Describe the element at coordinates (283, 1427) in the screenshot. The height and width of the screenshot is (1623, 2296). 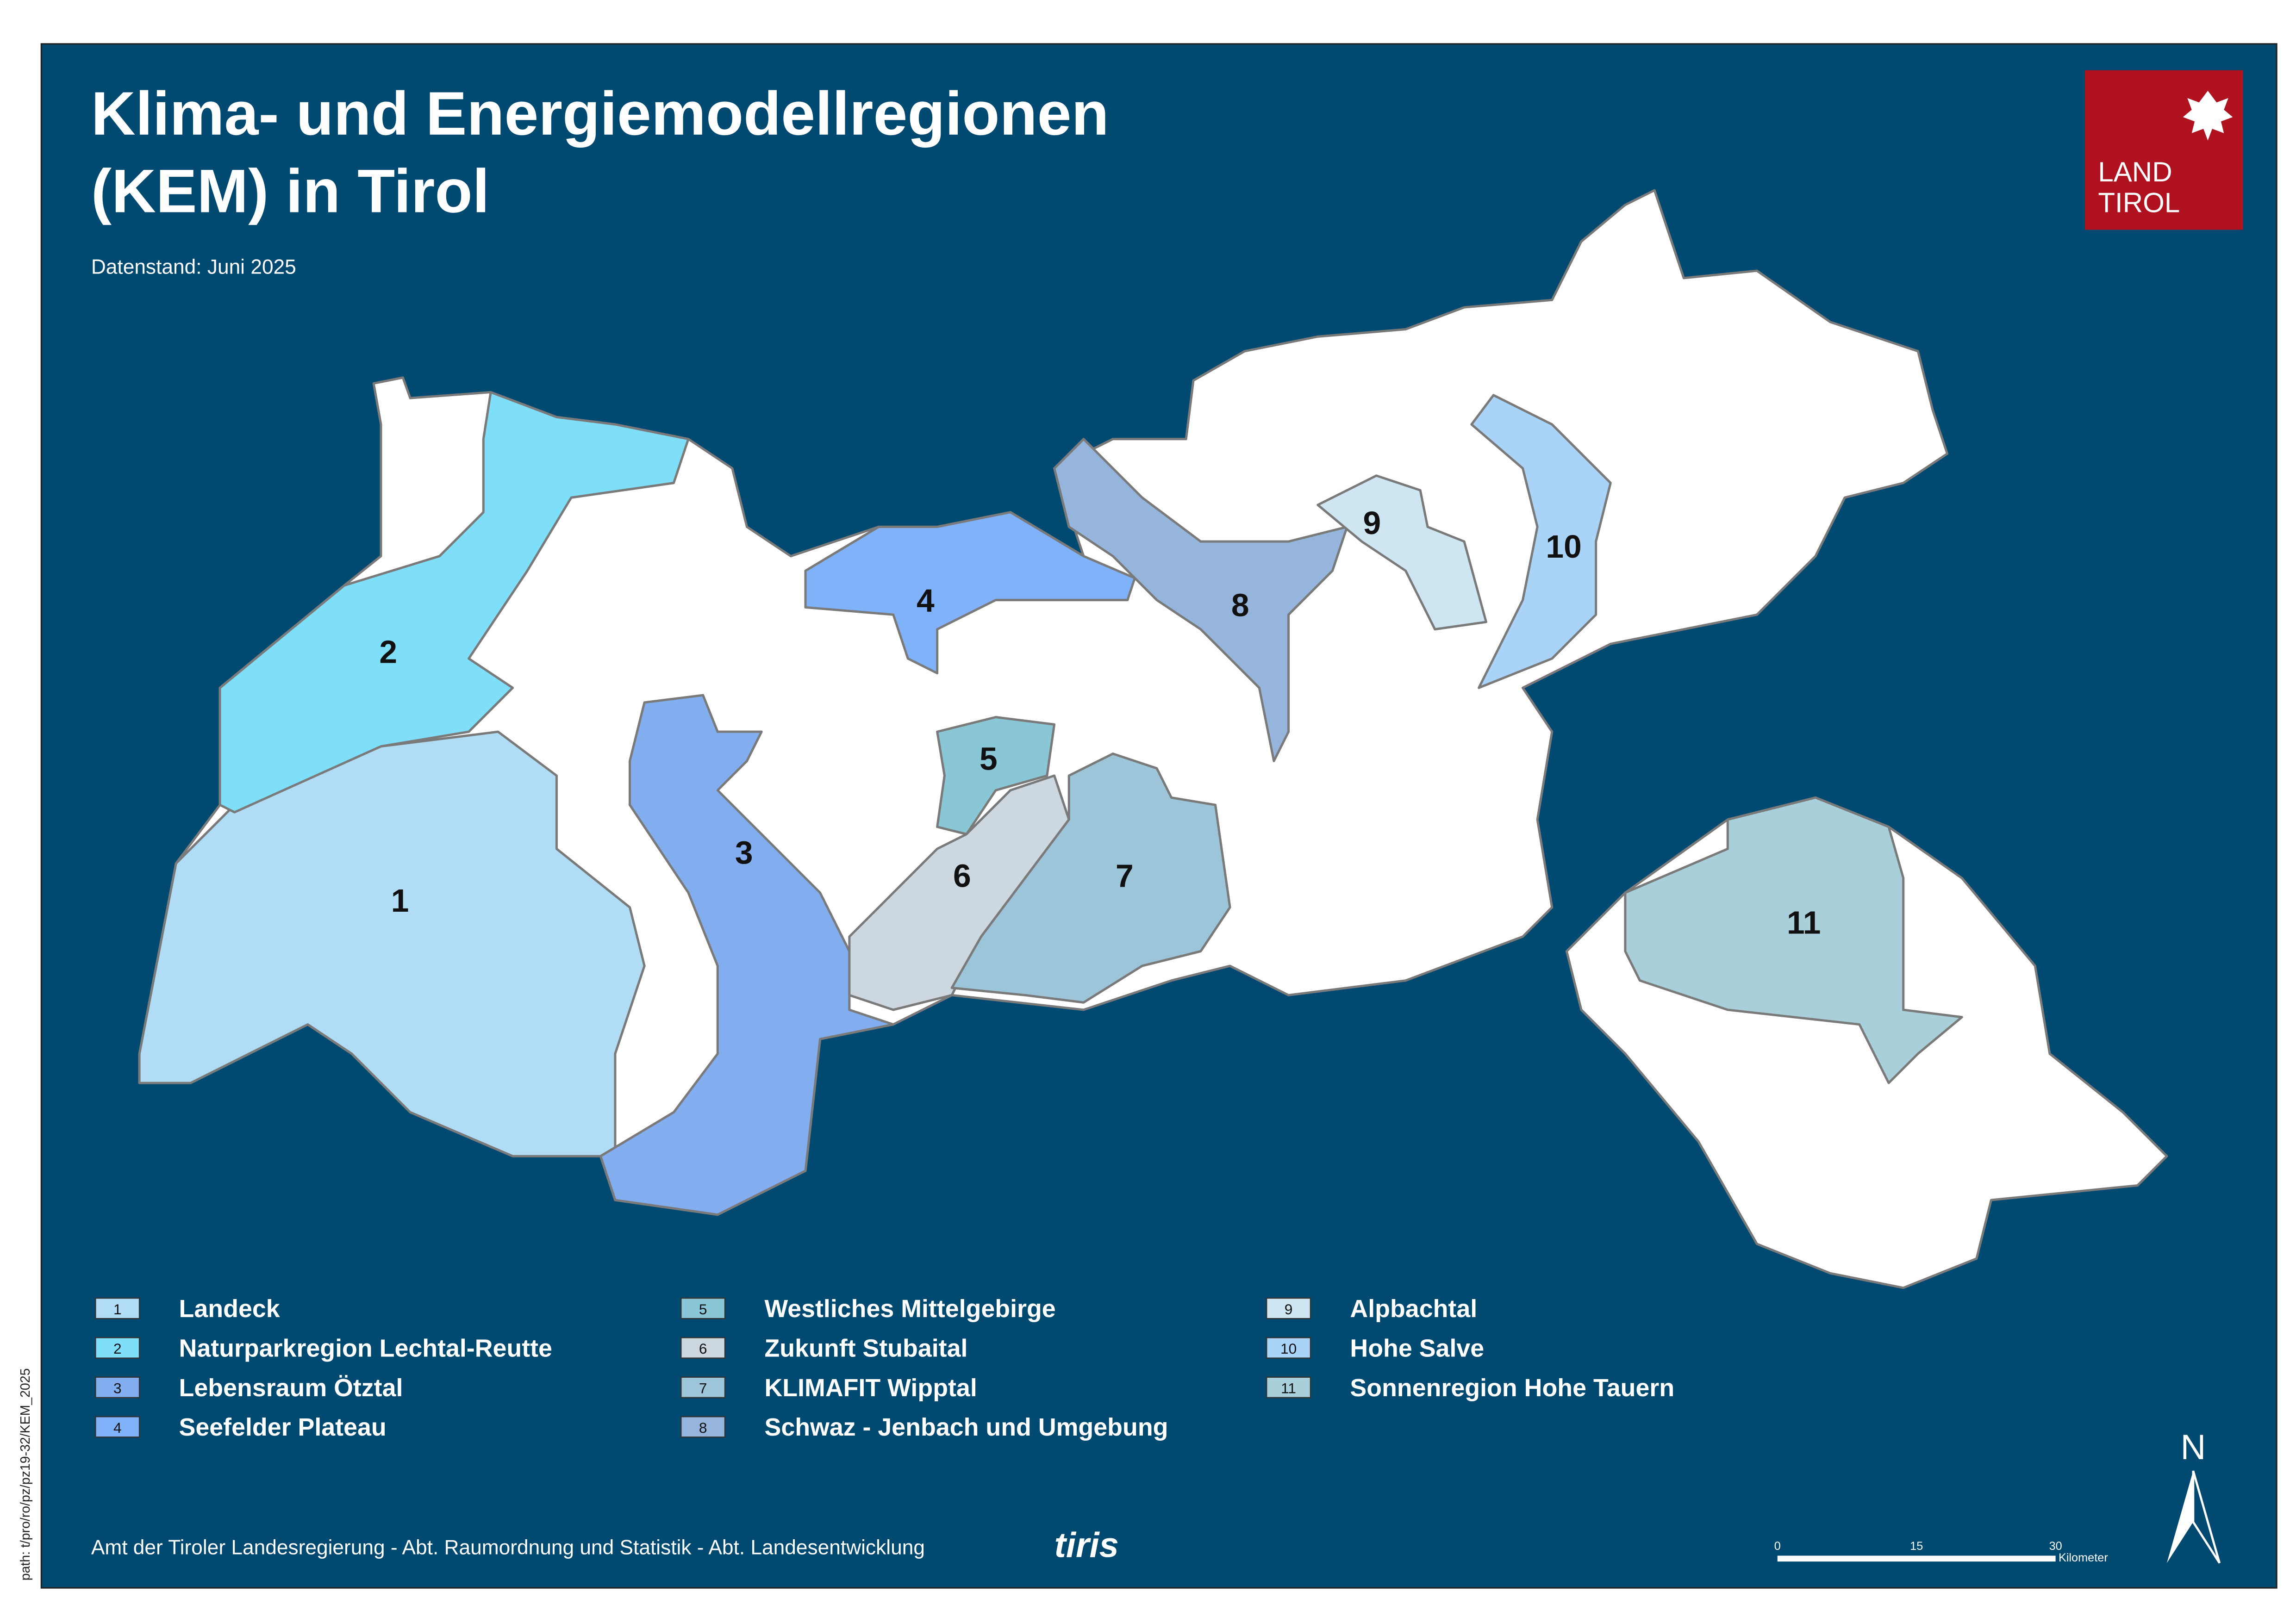
I see `legend-name: Seefelder Plateau` at that location.